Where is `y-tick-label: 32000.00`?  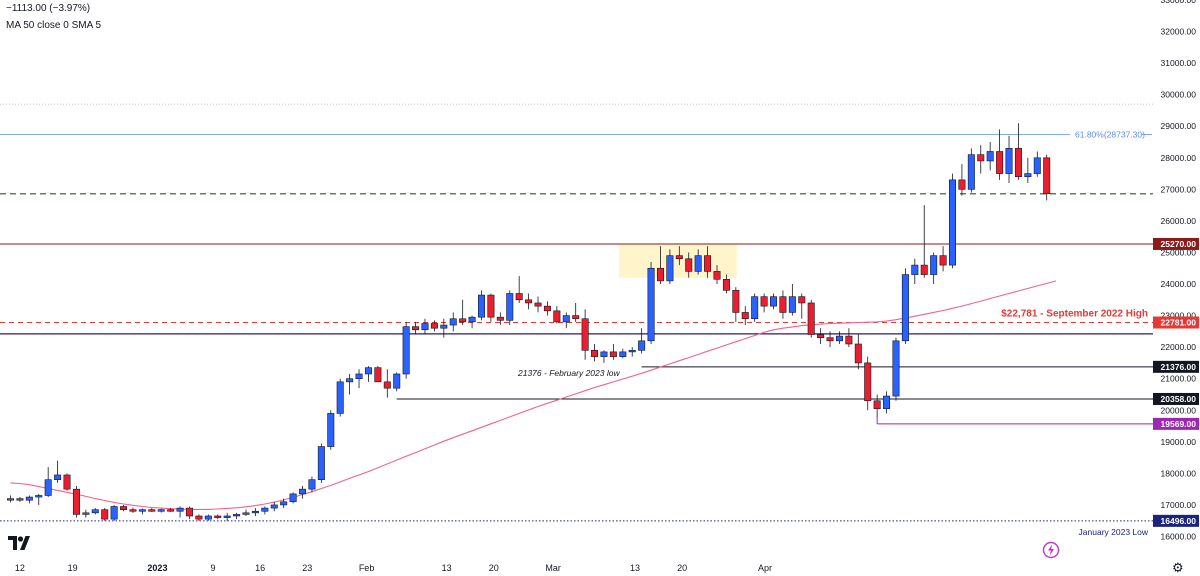
y-tick-label: 32000.00 is located at coordinates (1179, 32).